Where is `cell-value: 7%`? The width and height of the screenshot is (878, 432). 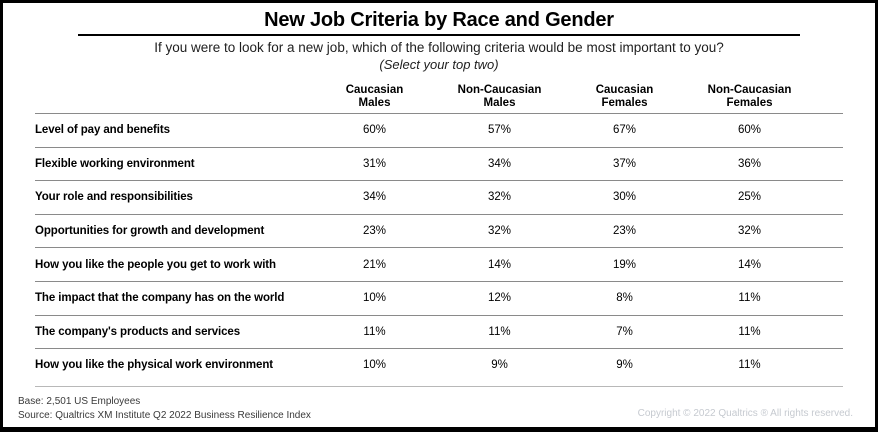 cell-value: 7% is located at coordinates (624, 331).